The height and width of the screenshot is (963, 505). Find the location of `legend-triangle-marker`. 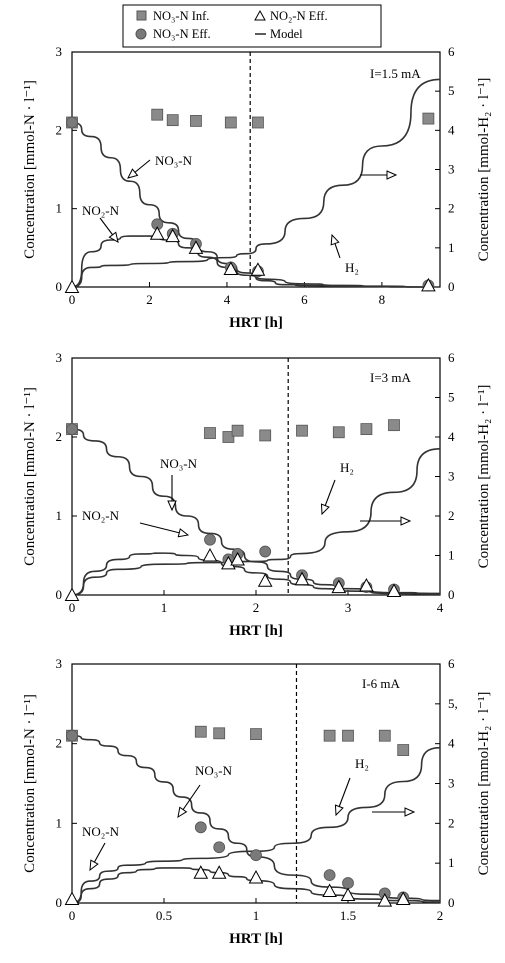

legend-triangle-marker is located at coordinates (260, 15).